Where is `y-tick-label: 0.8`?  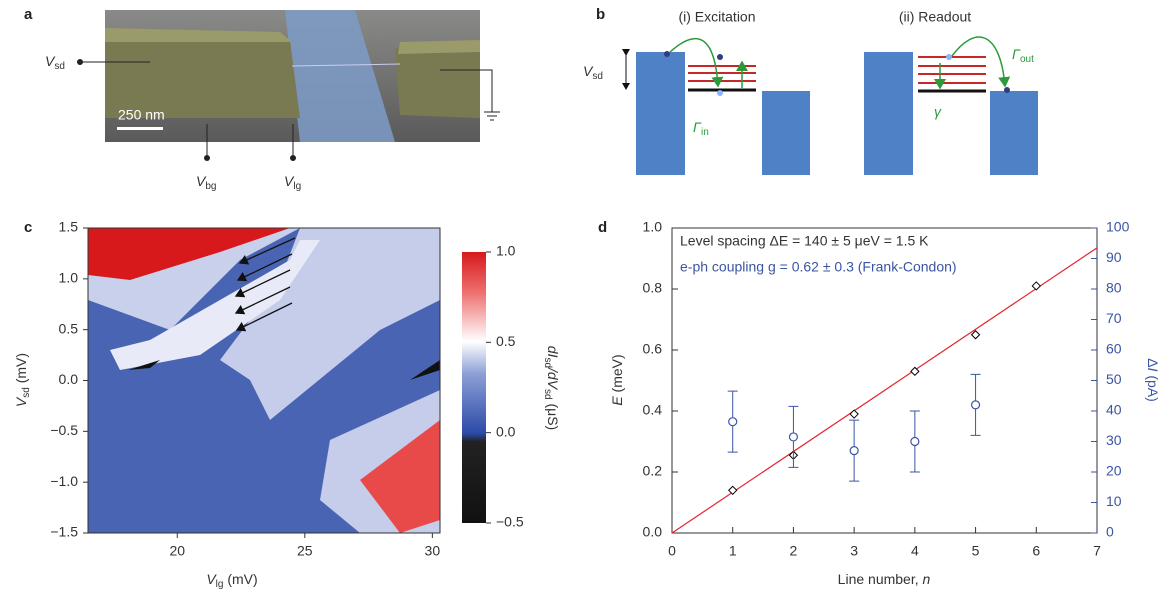
y-tick-label: 0.8 is located at coordinates (653, 288).